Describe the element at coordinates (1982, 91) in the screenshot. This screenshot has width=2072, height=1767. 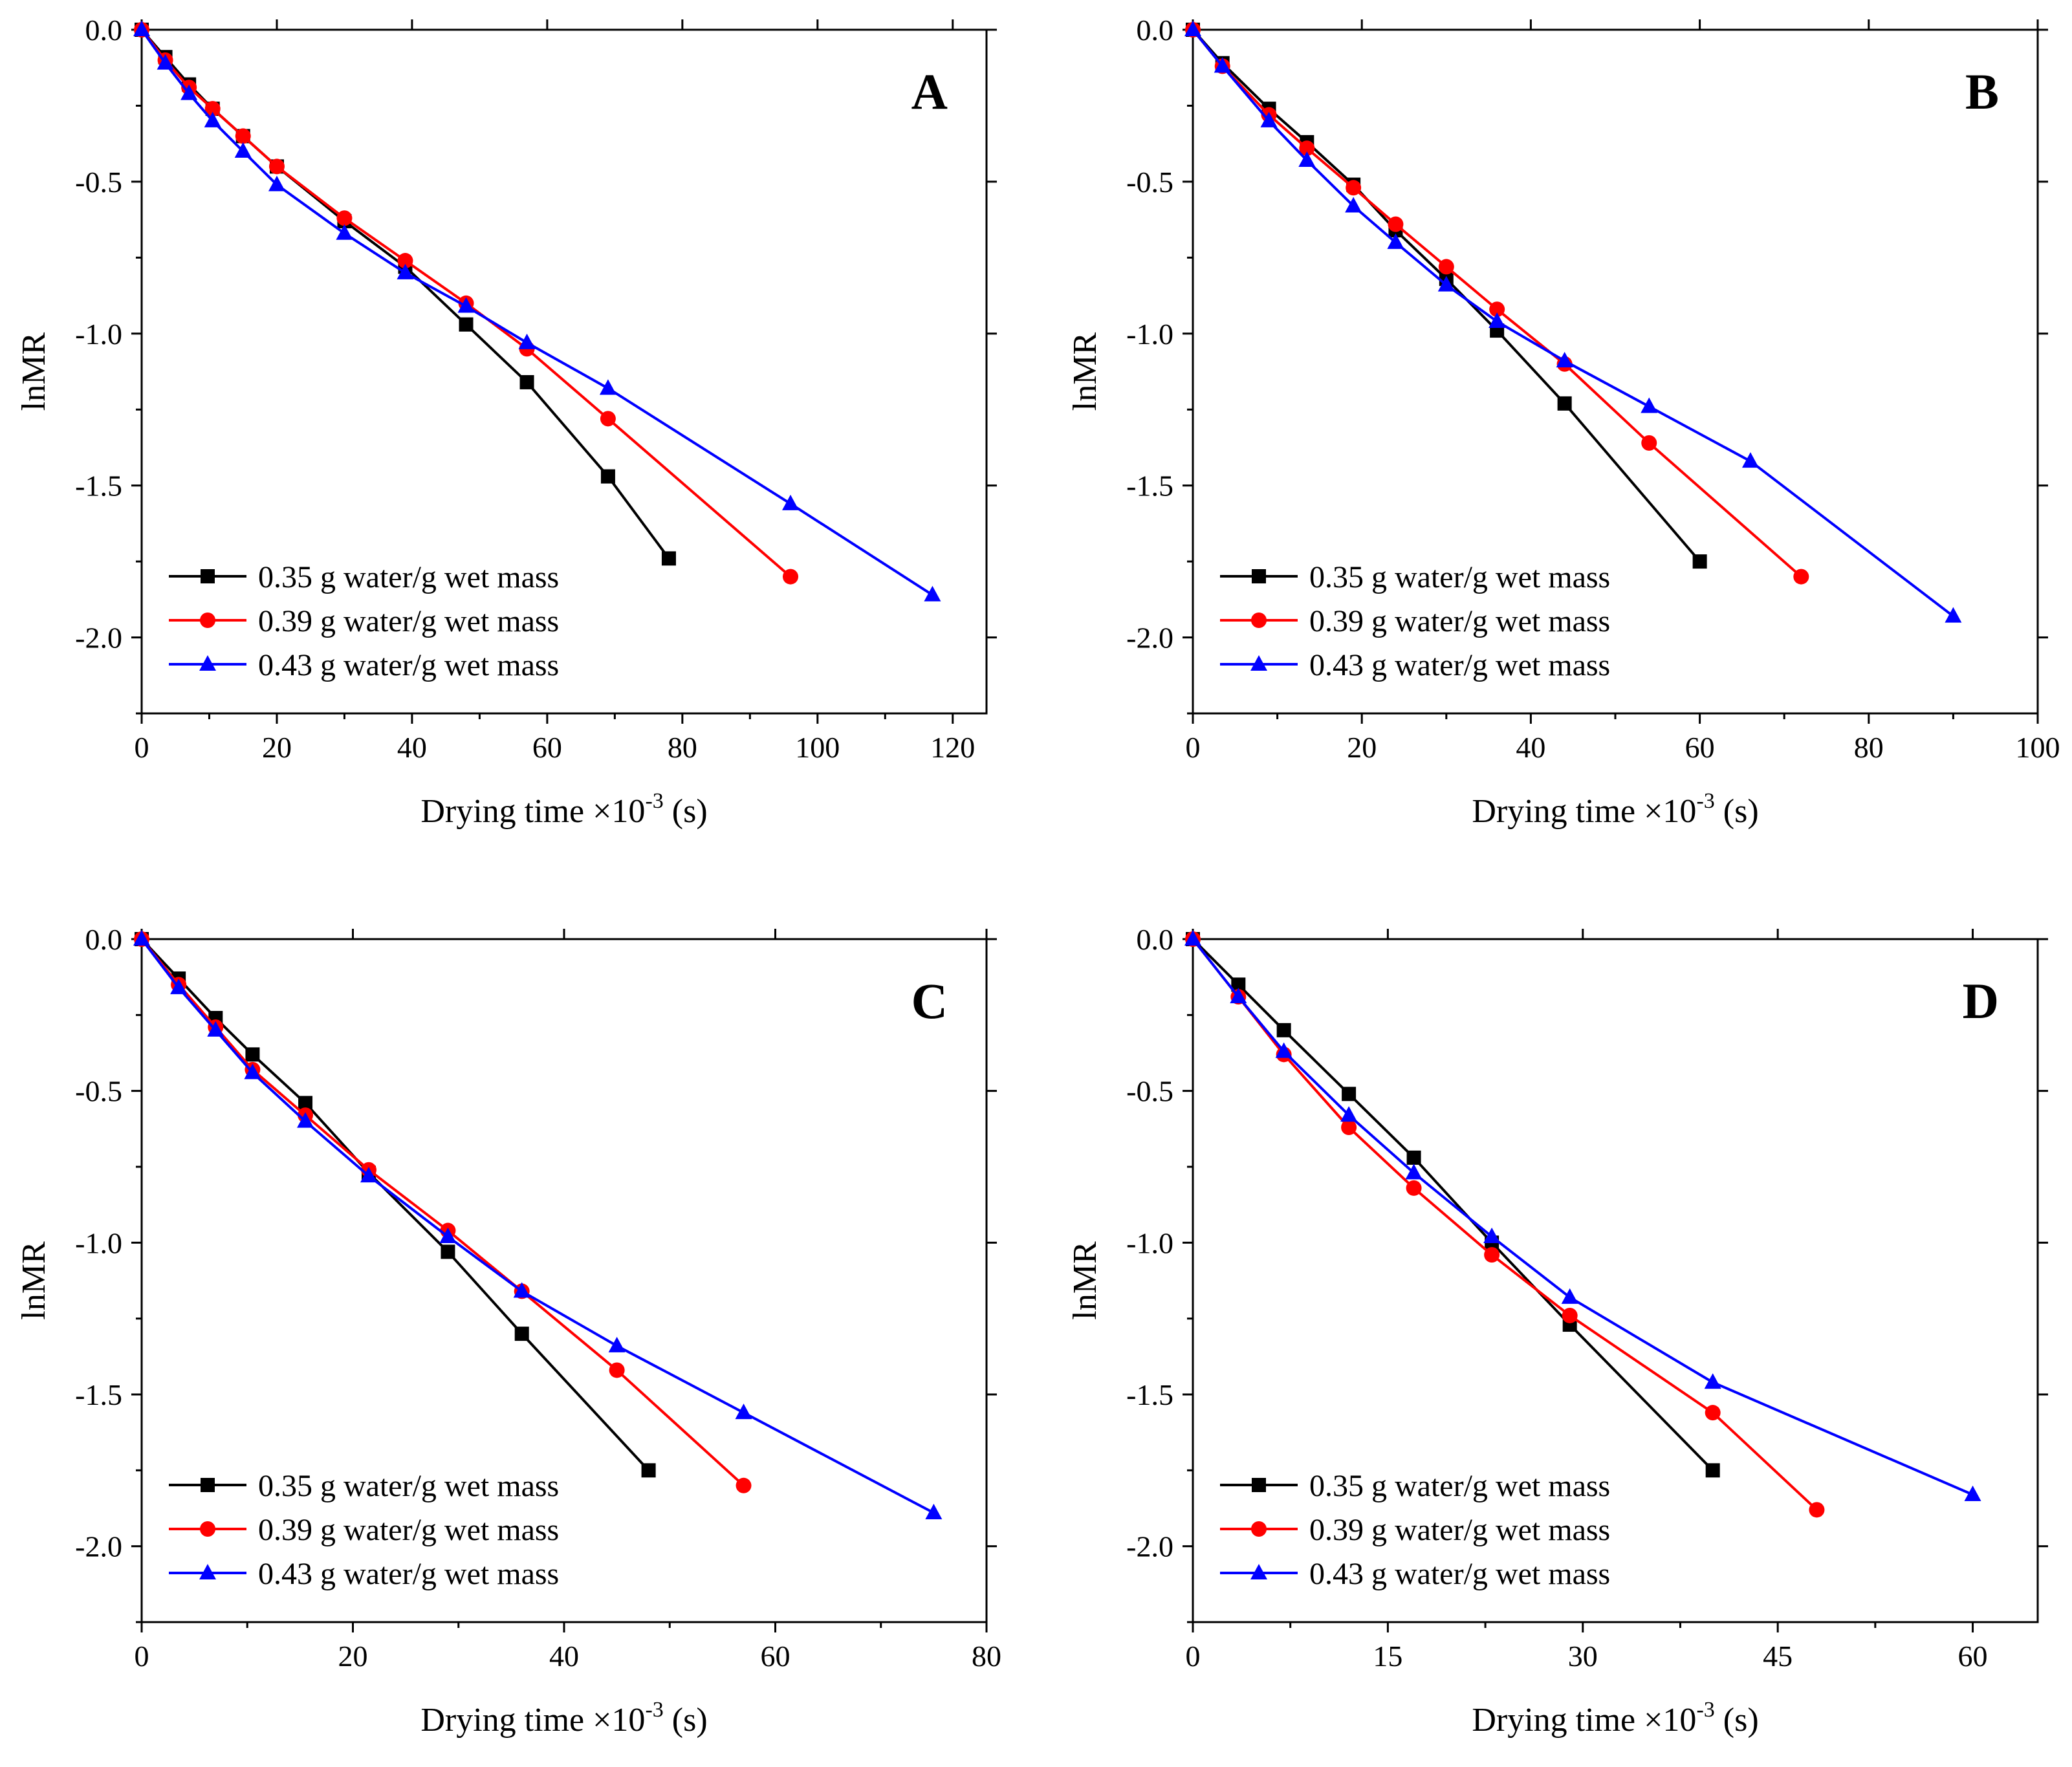
I see `panel-label: B` at that location.